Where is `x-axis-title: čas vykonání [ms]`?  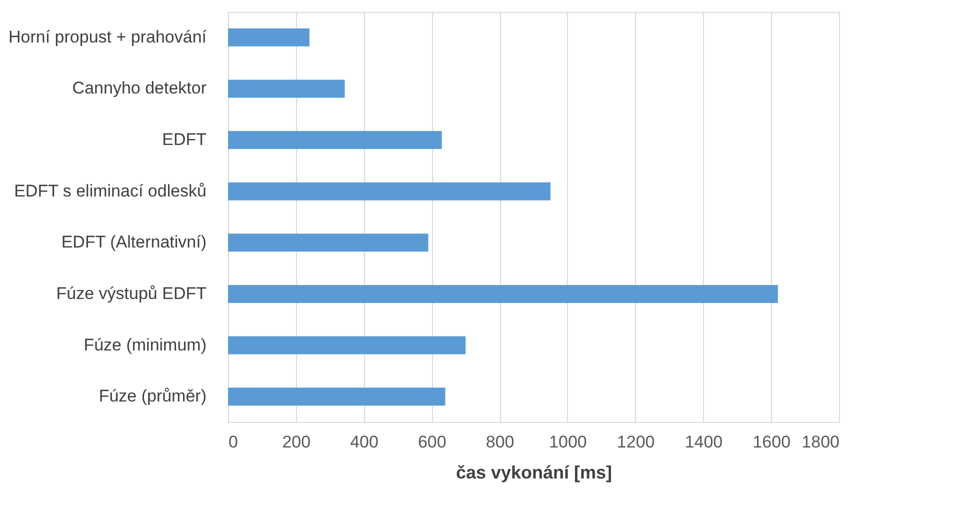
x-axis-title: čas vykonání [ms] is located at coordinates (534, 472).